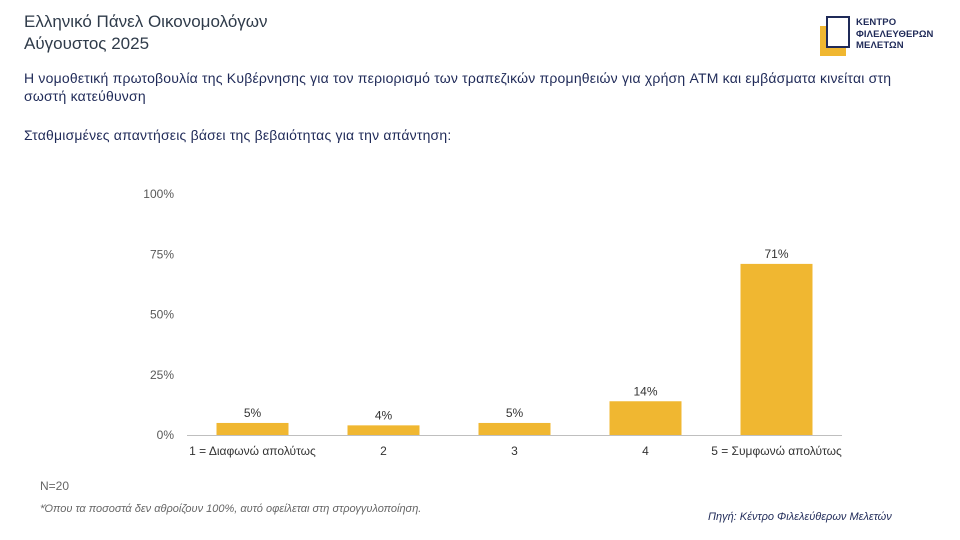 This screenshot has width=960, height=540. Describe the element at coordinates (514, 451) in the screenshot. I see `x-tick-label: 3` at that location.